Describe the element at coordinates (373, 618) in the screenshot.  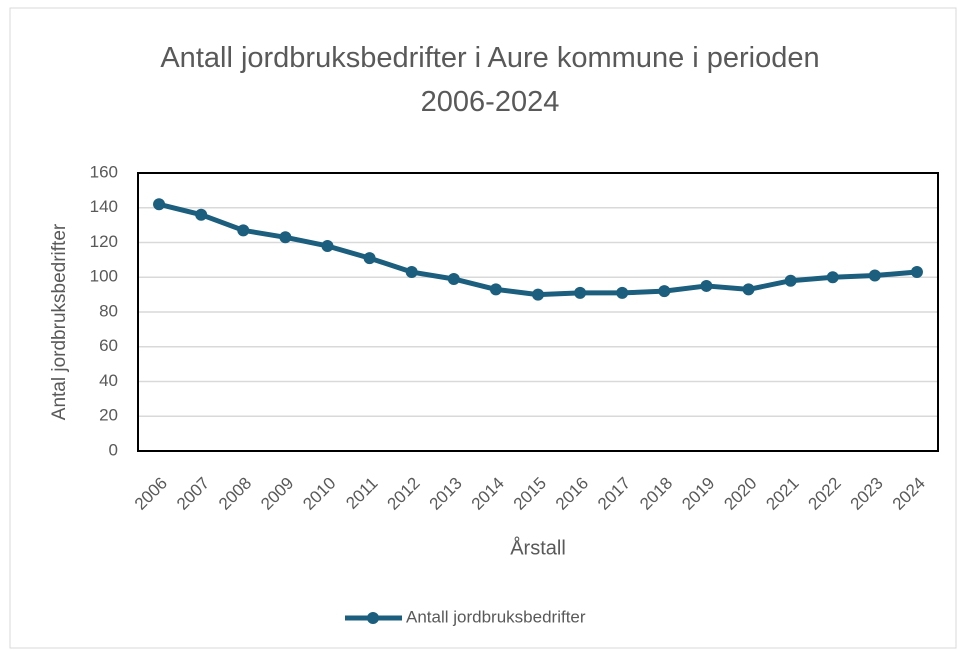
I see `legend-marker` at that location.